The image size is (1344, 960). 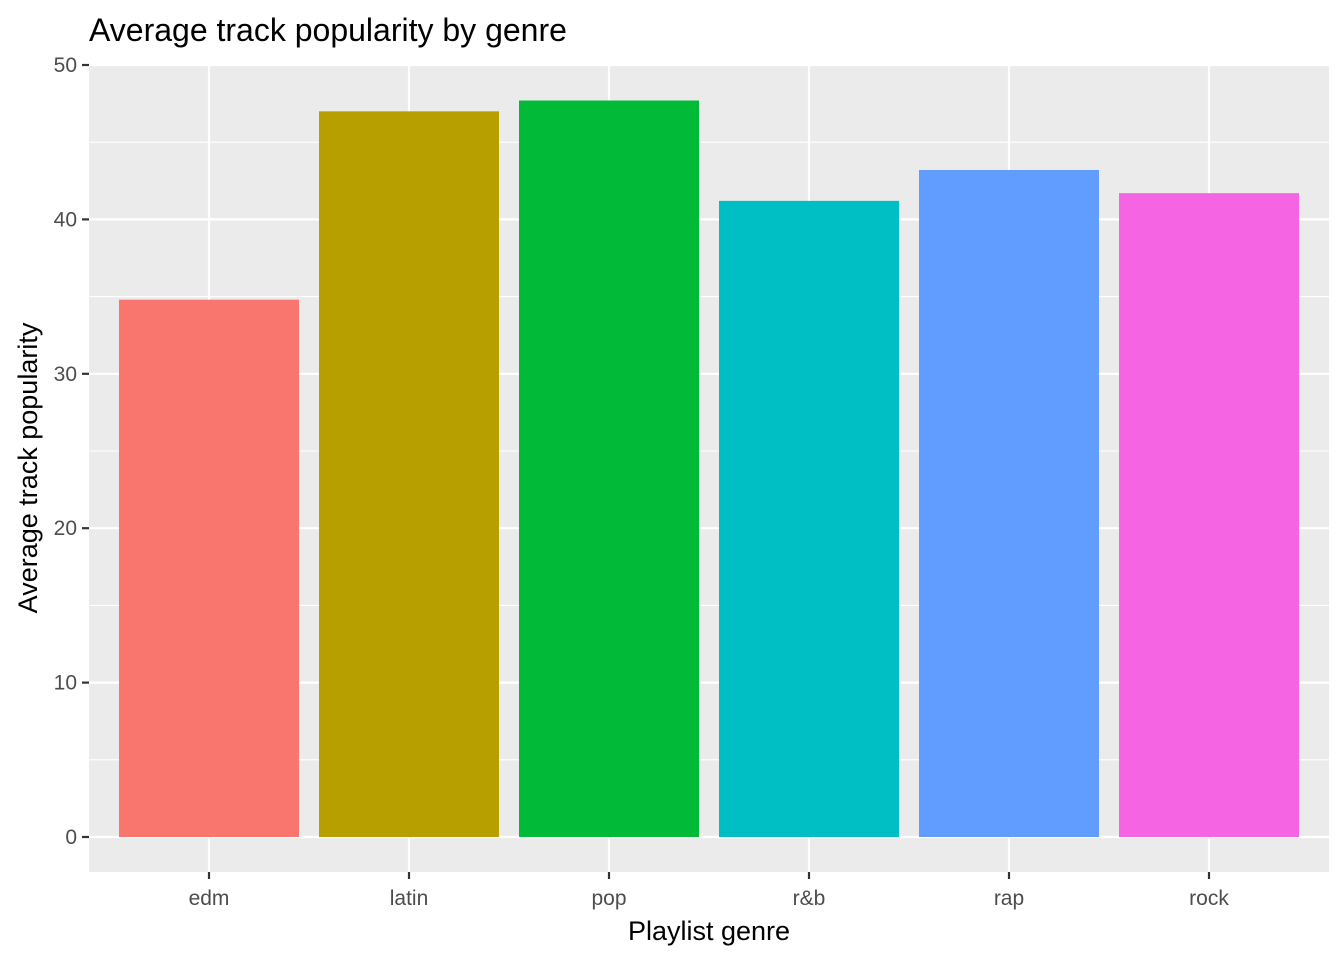 What do you see at coordinates (1209, 898) in the screenshot?
I see `x-tick-label: rock` at bounding box center [1209, 898].